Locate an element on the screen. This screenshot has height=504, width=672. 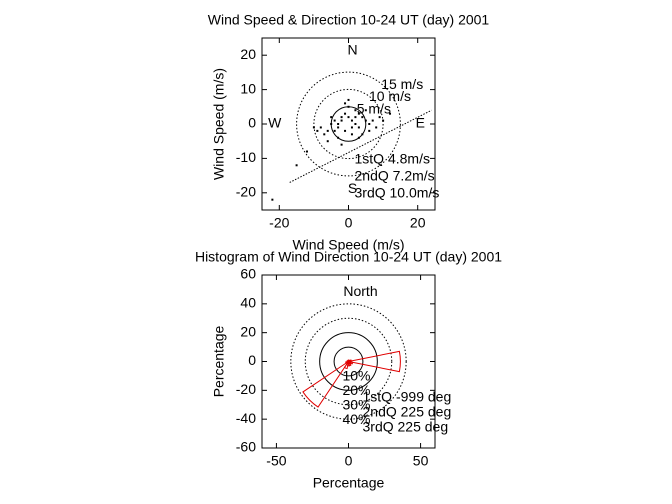
y-tick-label: 60 is located at coordinates (248, 274).